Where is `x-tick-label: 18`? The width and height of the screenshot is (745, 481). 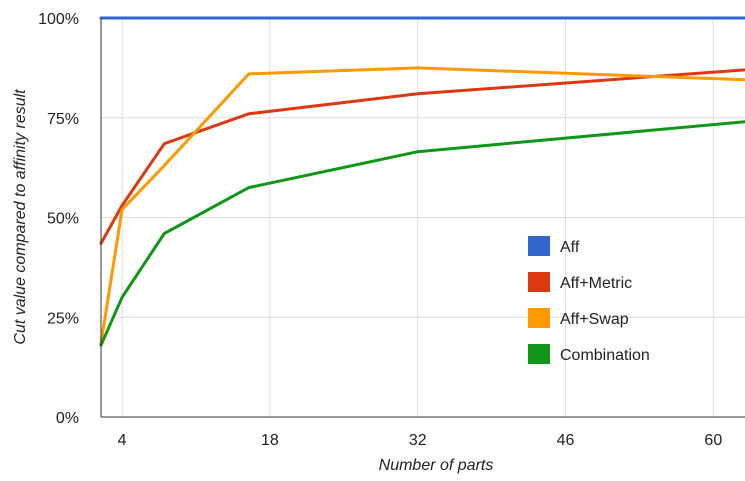 x-tick-label: 18 is located at coordinates (270, 440).